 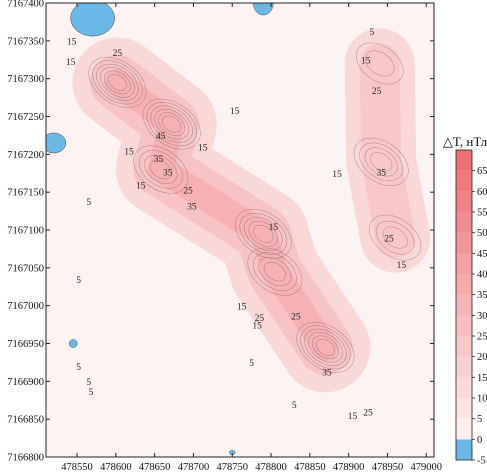 I want to click on x-tick-label: 478900, so click(x=349, y=467).